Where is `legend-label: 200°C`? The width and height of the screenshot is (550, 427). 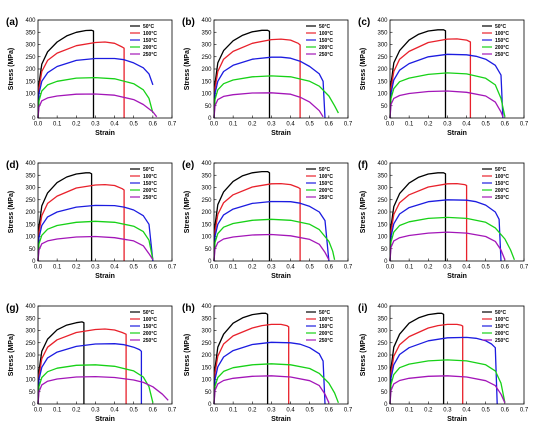 legend-label: 200°C is located at coordinates (150, 191).